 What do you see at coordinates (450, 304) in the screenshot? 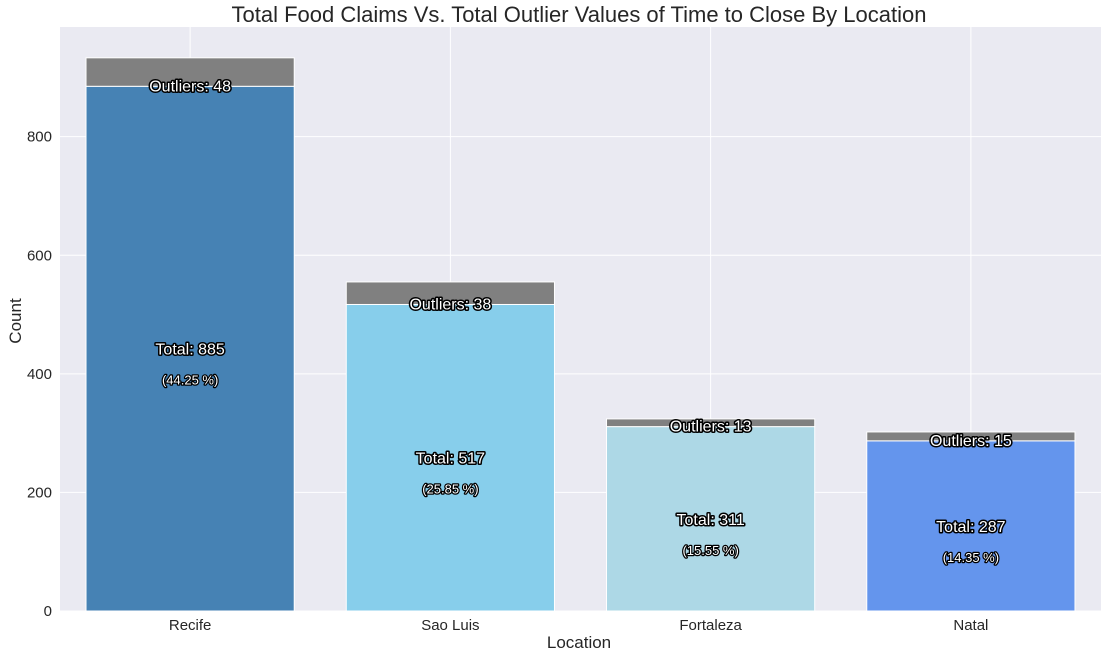
I see `outlier-label: Outliers: 38` at bounding box center [450, 304].